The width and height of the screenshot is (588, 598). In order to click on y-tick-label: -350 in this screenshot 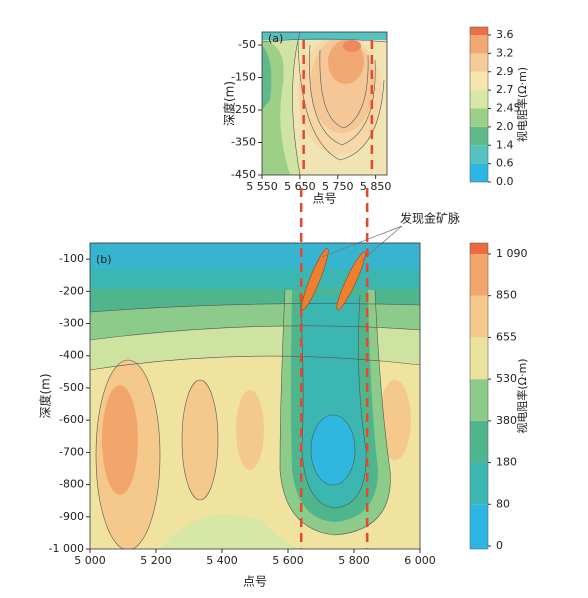, I will do `click(243, 142)`.